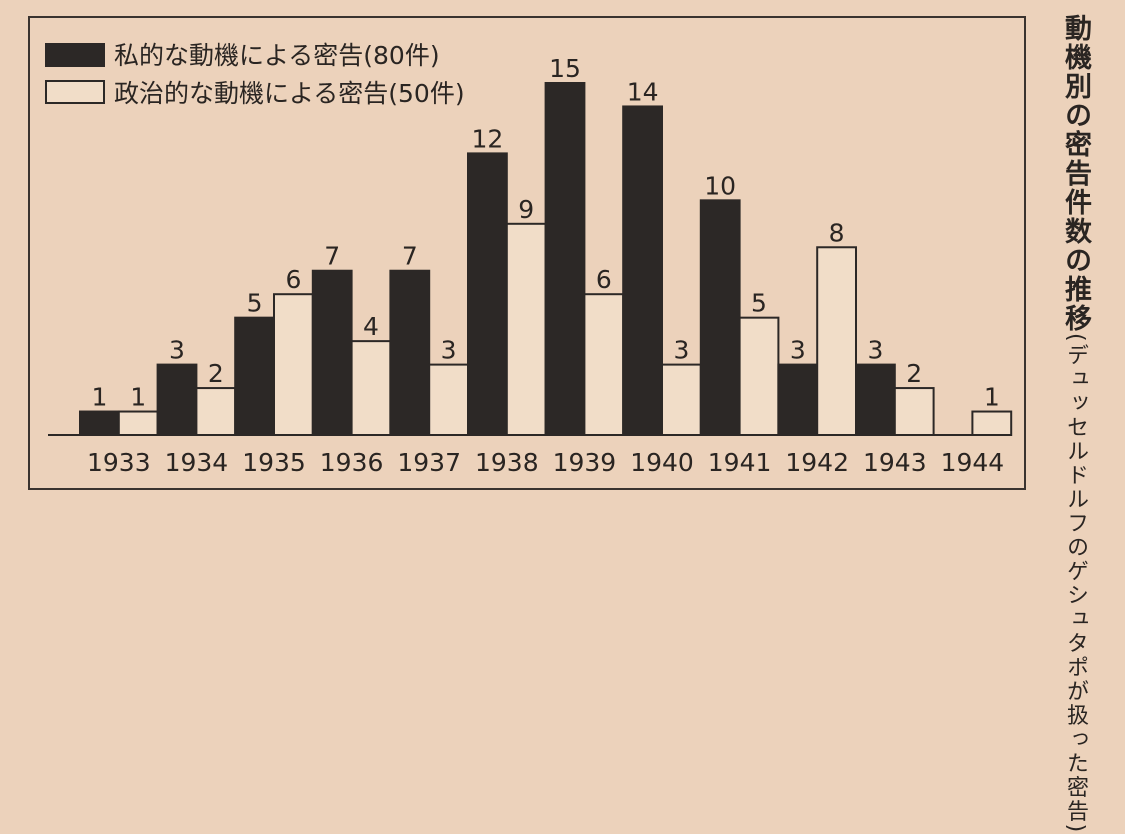 The height and width of the screenshot is (834, 1125). What do you see at coordinates (604, 365) in the screenshot?
I see `bar-political-1939` at bounding box center [604, 365].